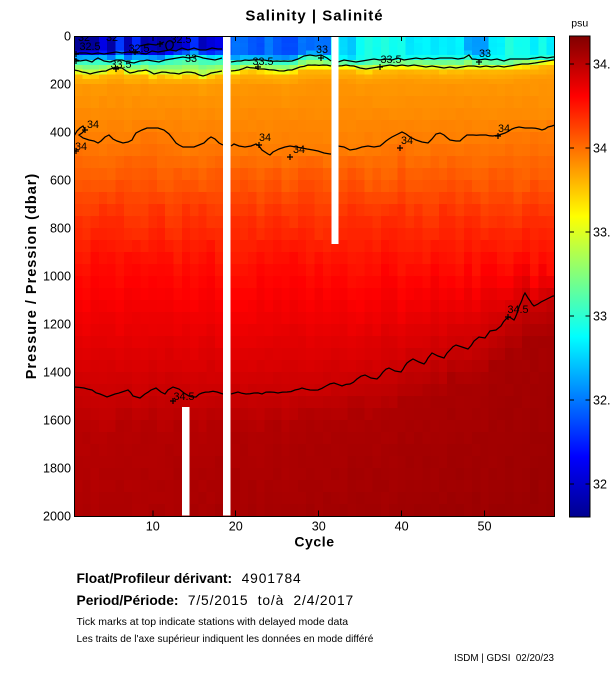 Image resolution: width=611 pixels, height=680 pixels. I want to click on svg-text: 1200, so click(57, 324).